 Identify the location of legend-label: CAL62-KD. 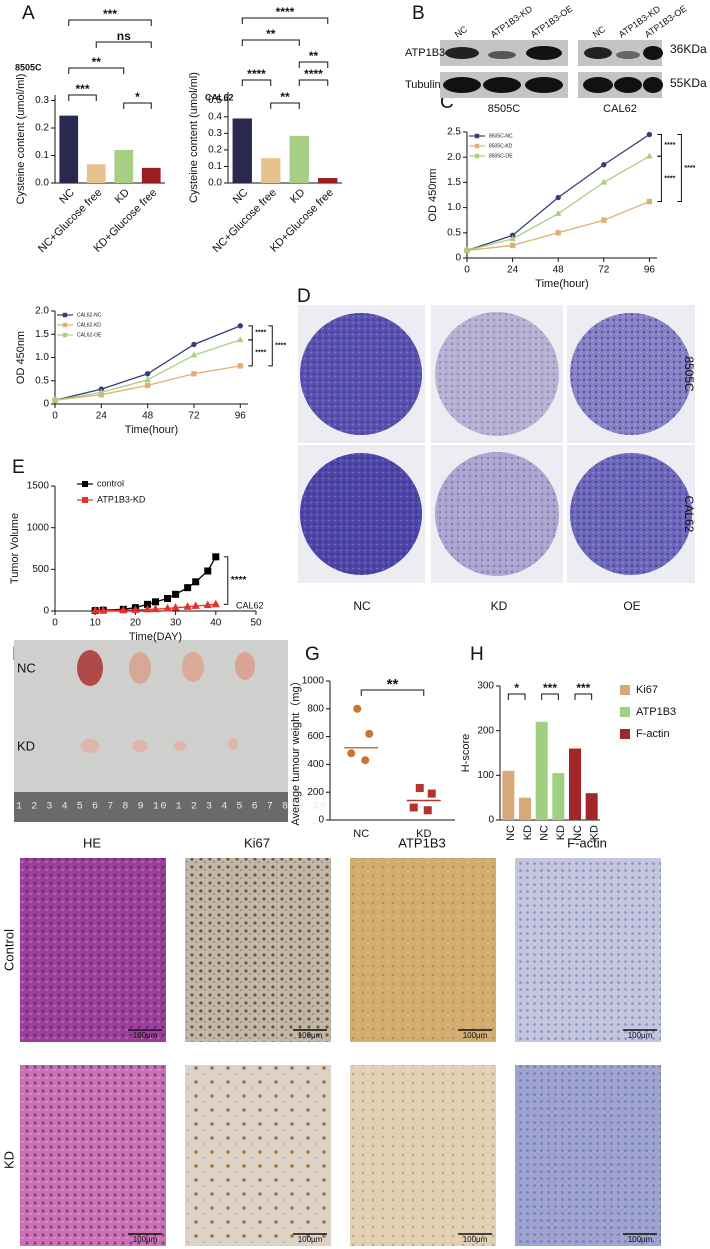
(89, 325).